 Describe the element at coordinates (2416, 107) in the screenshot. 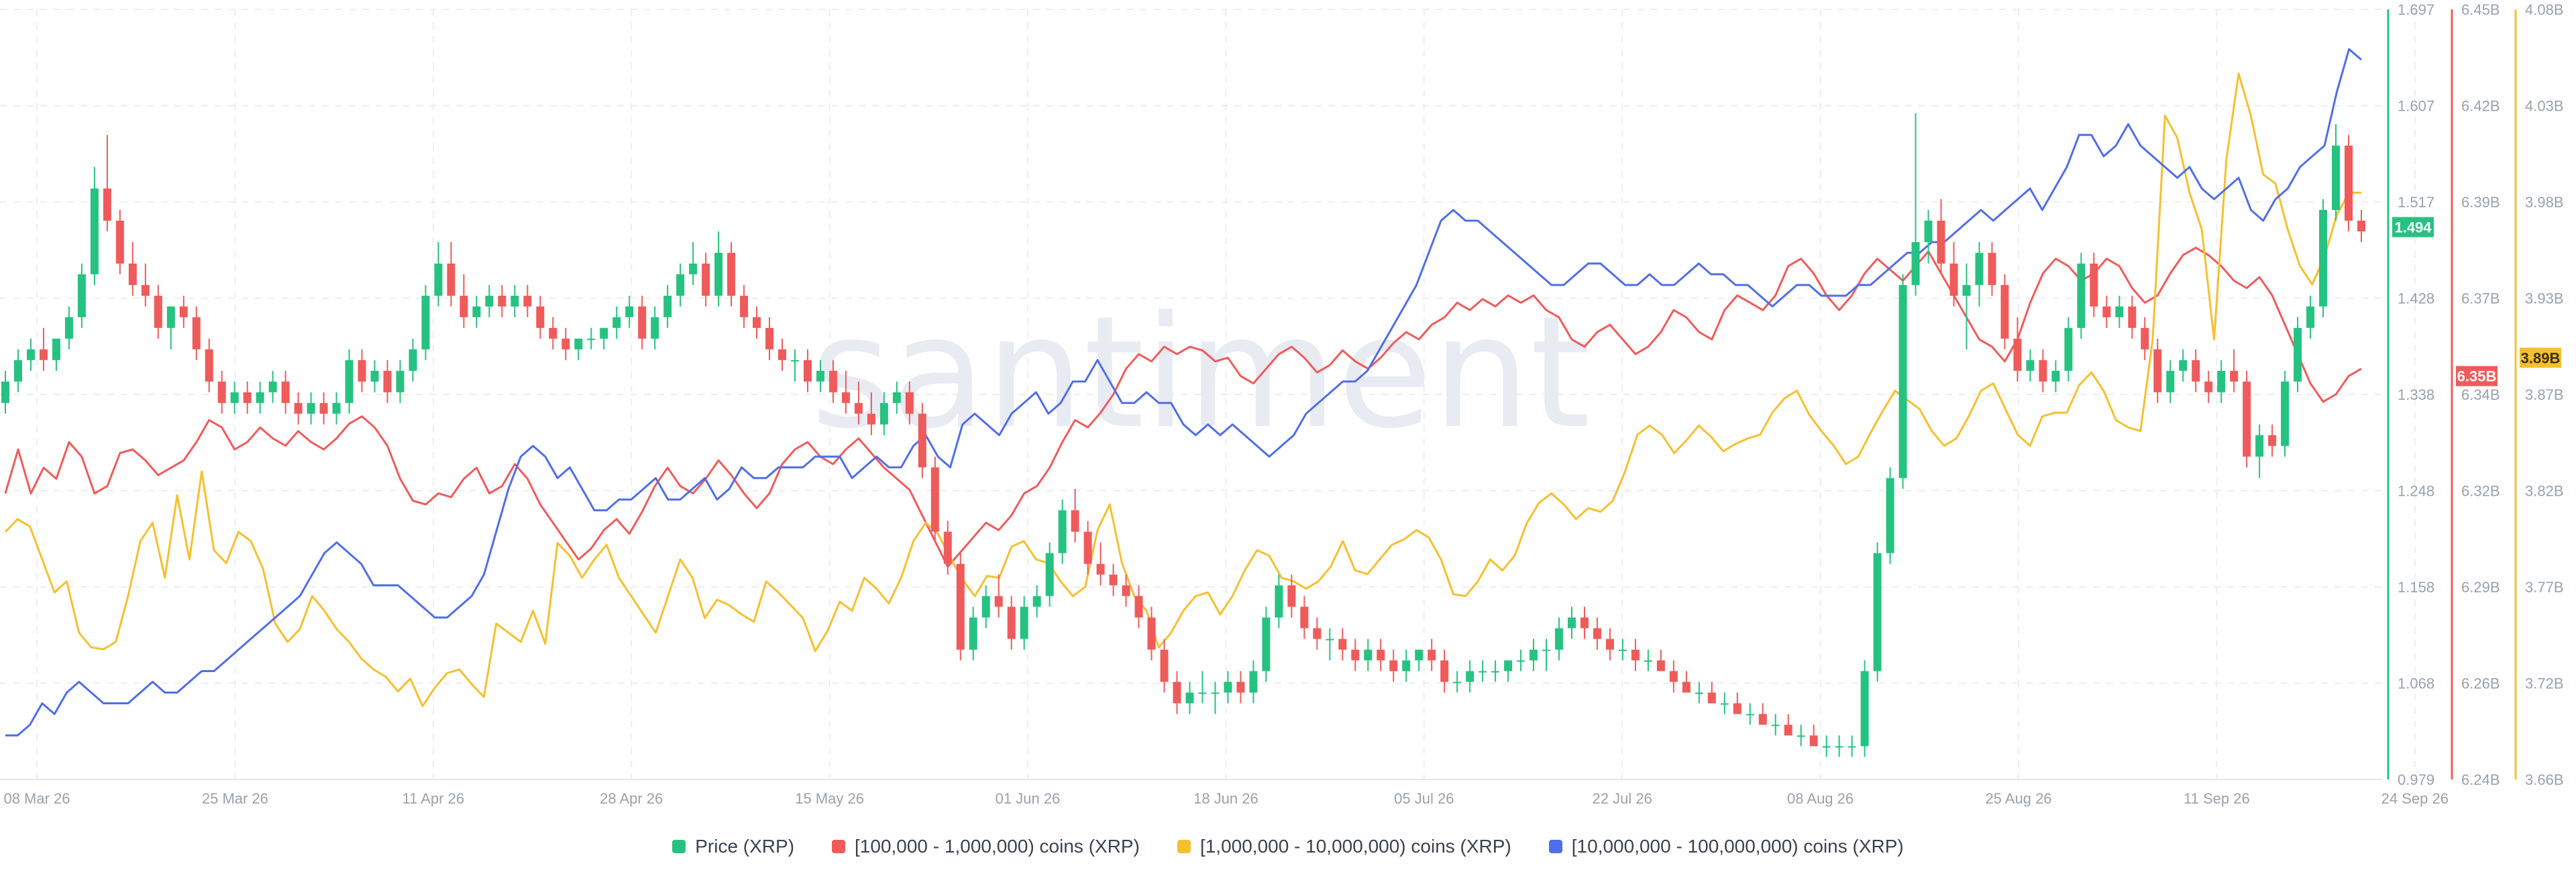

I see `y-tick-label: 1.607` at that location.